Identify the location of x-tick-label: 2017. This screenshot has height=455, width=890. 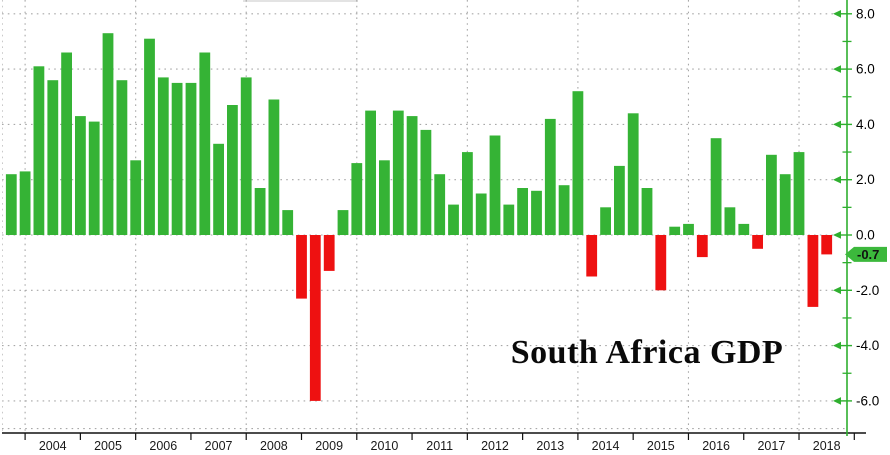
(771, 446).